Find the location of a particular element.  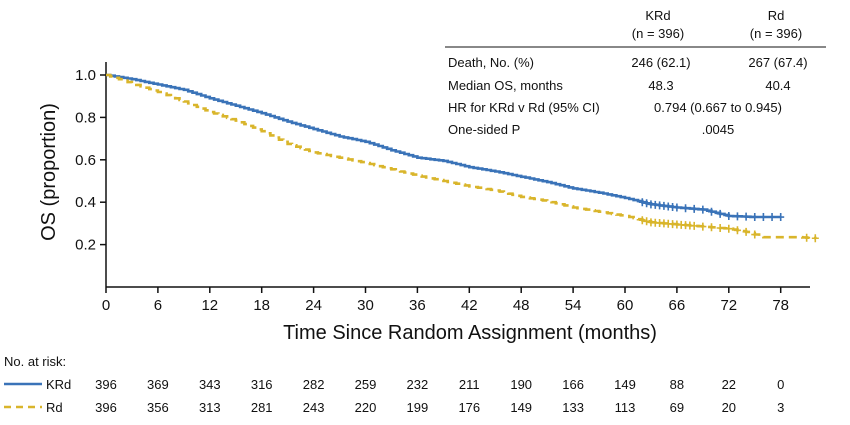

x-tick-label: 36 is located at coordinates (417, 305).